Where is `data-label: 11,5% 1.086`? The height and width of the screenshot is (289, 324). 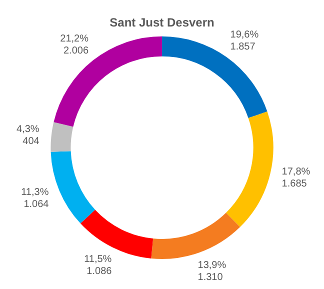
data-label: 11,5% 1.086 is located at coordinates (98, 266).